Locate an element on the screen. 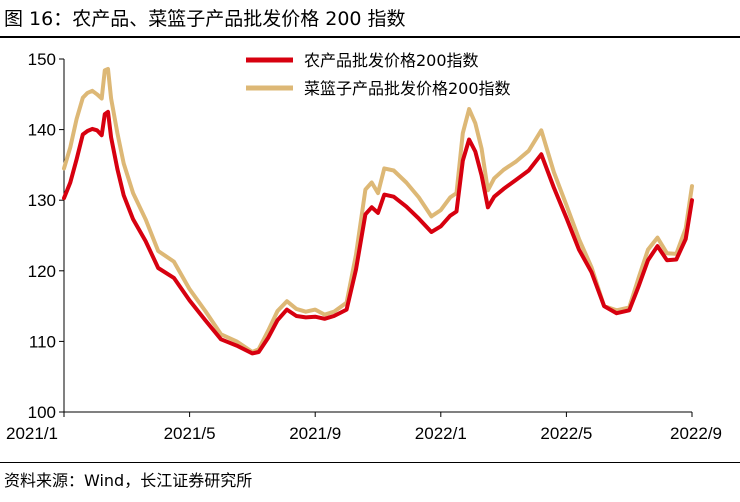 Image resolution: width=740 pixels, height=502 pixels. y-tick-label: 100 is located at coordinates (42, 412).